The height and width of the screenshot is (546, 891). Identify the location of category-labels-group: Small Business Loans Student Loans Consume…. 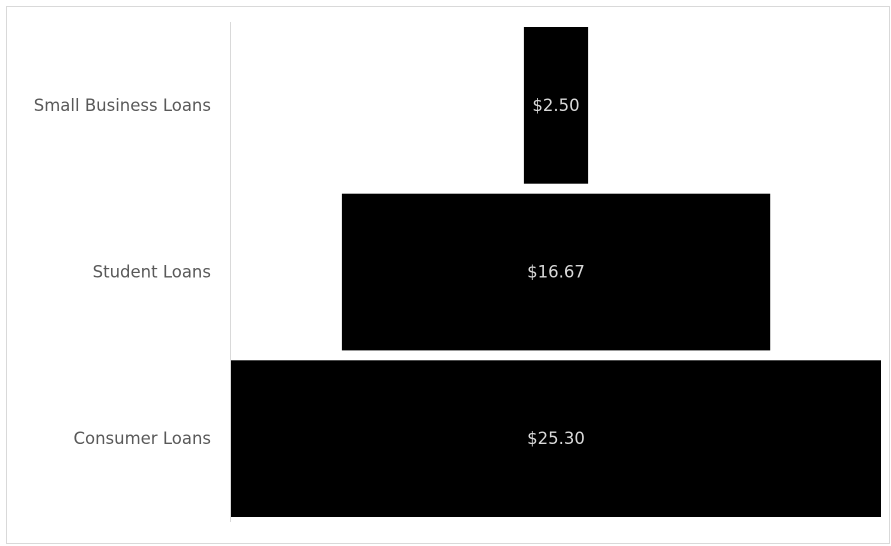
(122, 272).